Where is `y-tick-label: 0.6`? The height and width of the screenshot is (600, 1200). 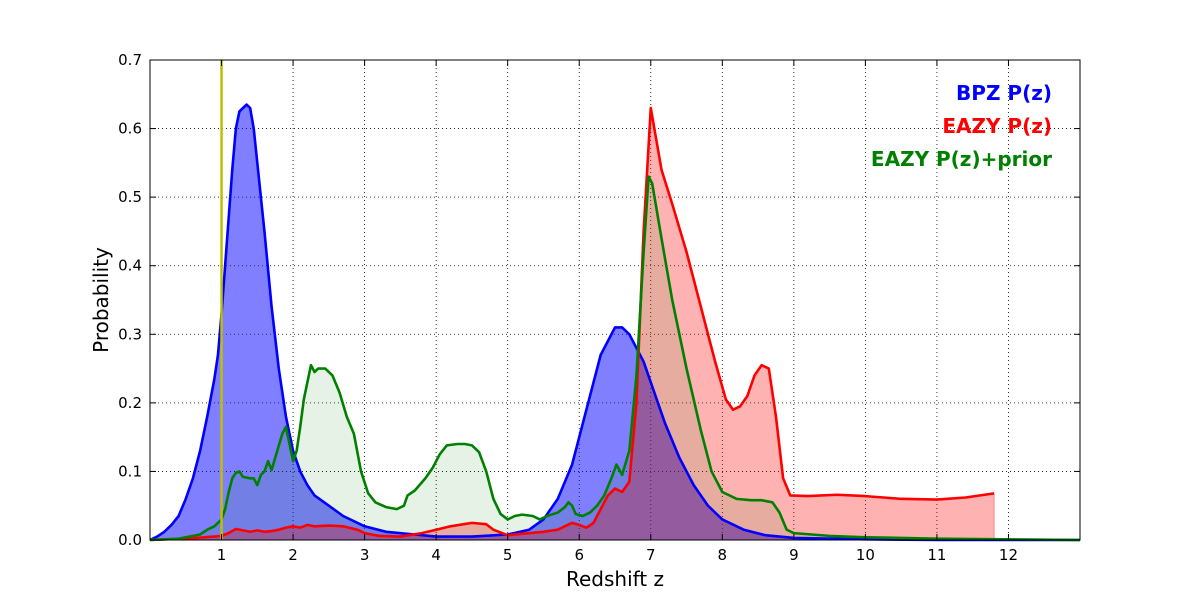
y-tick-label: 0.6 is located at coordinates (130, 129).